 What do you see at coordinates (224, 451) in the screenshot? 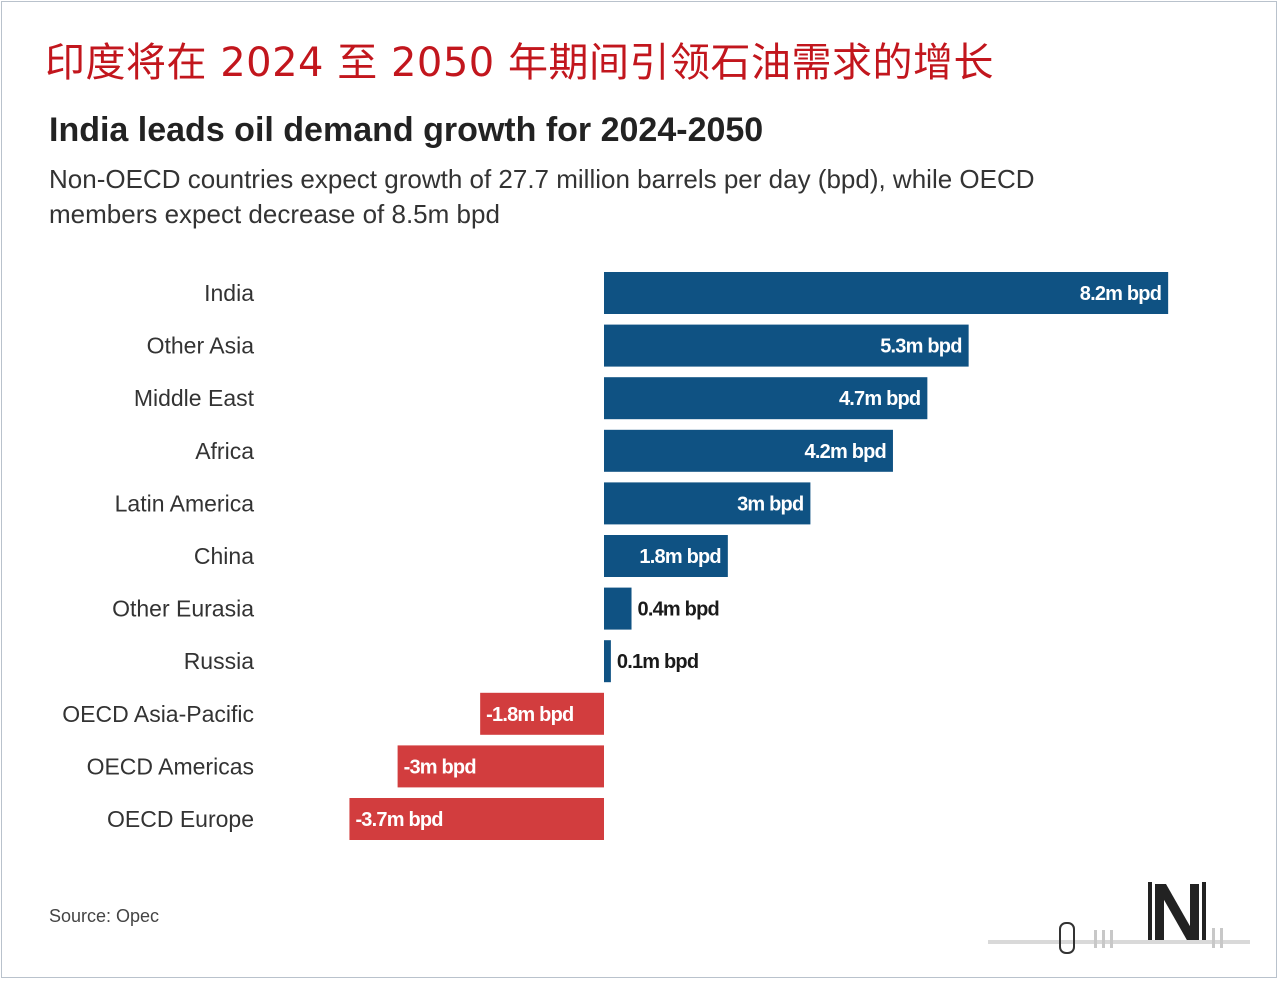
I see `category-label: Africa` at bounding box center [224, 451].